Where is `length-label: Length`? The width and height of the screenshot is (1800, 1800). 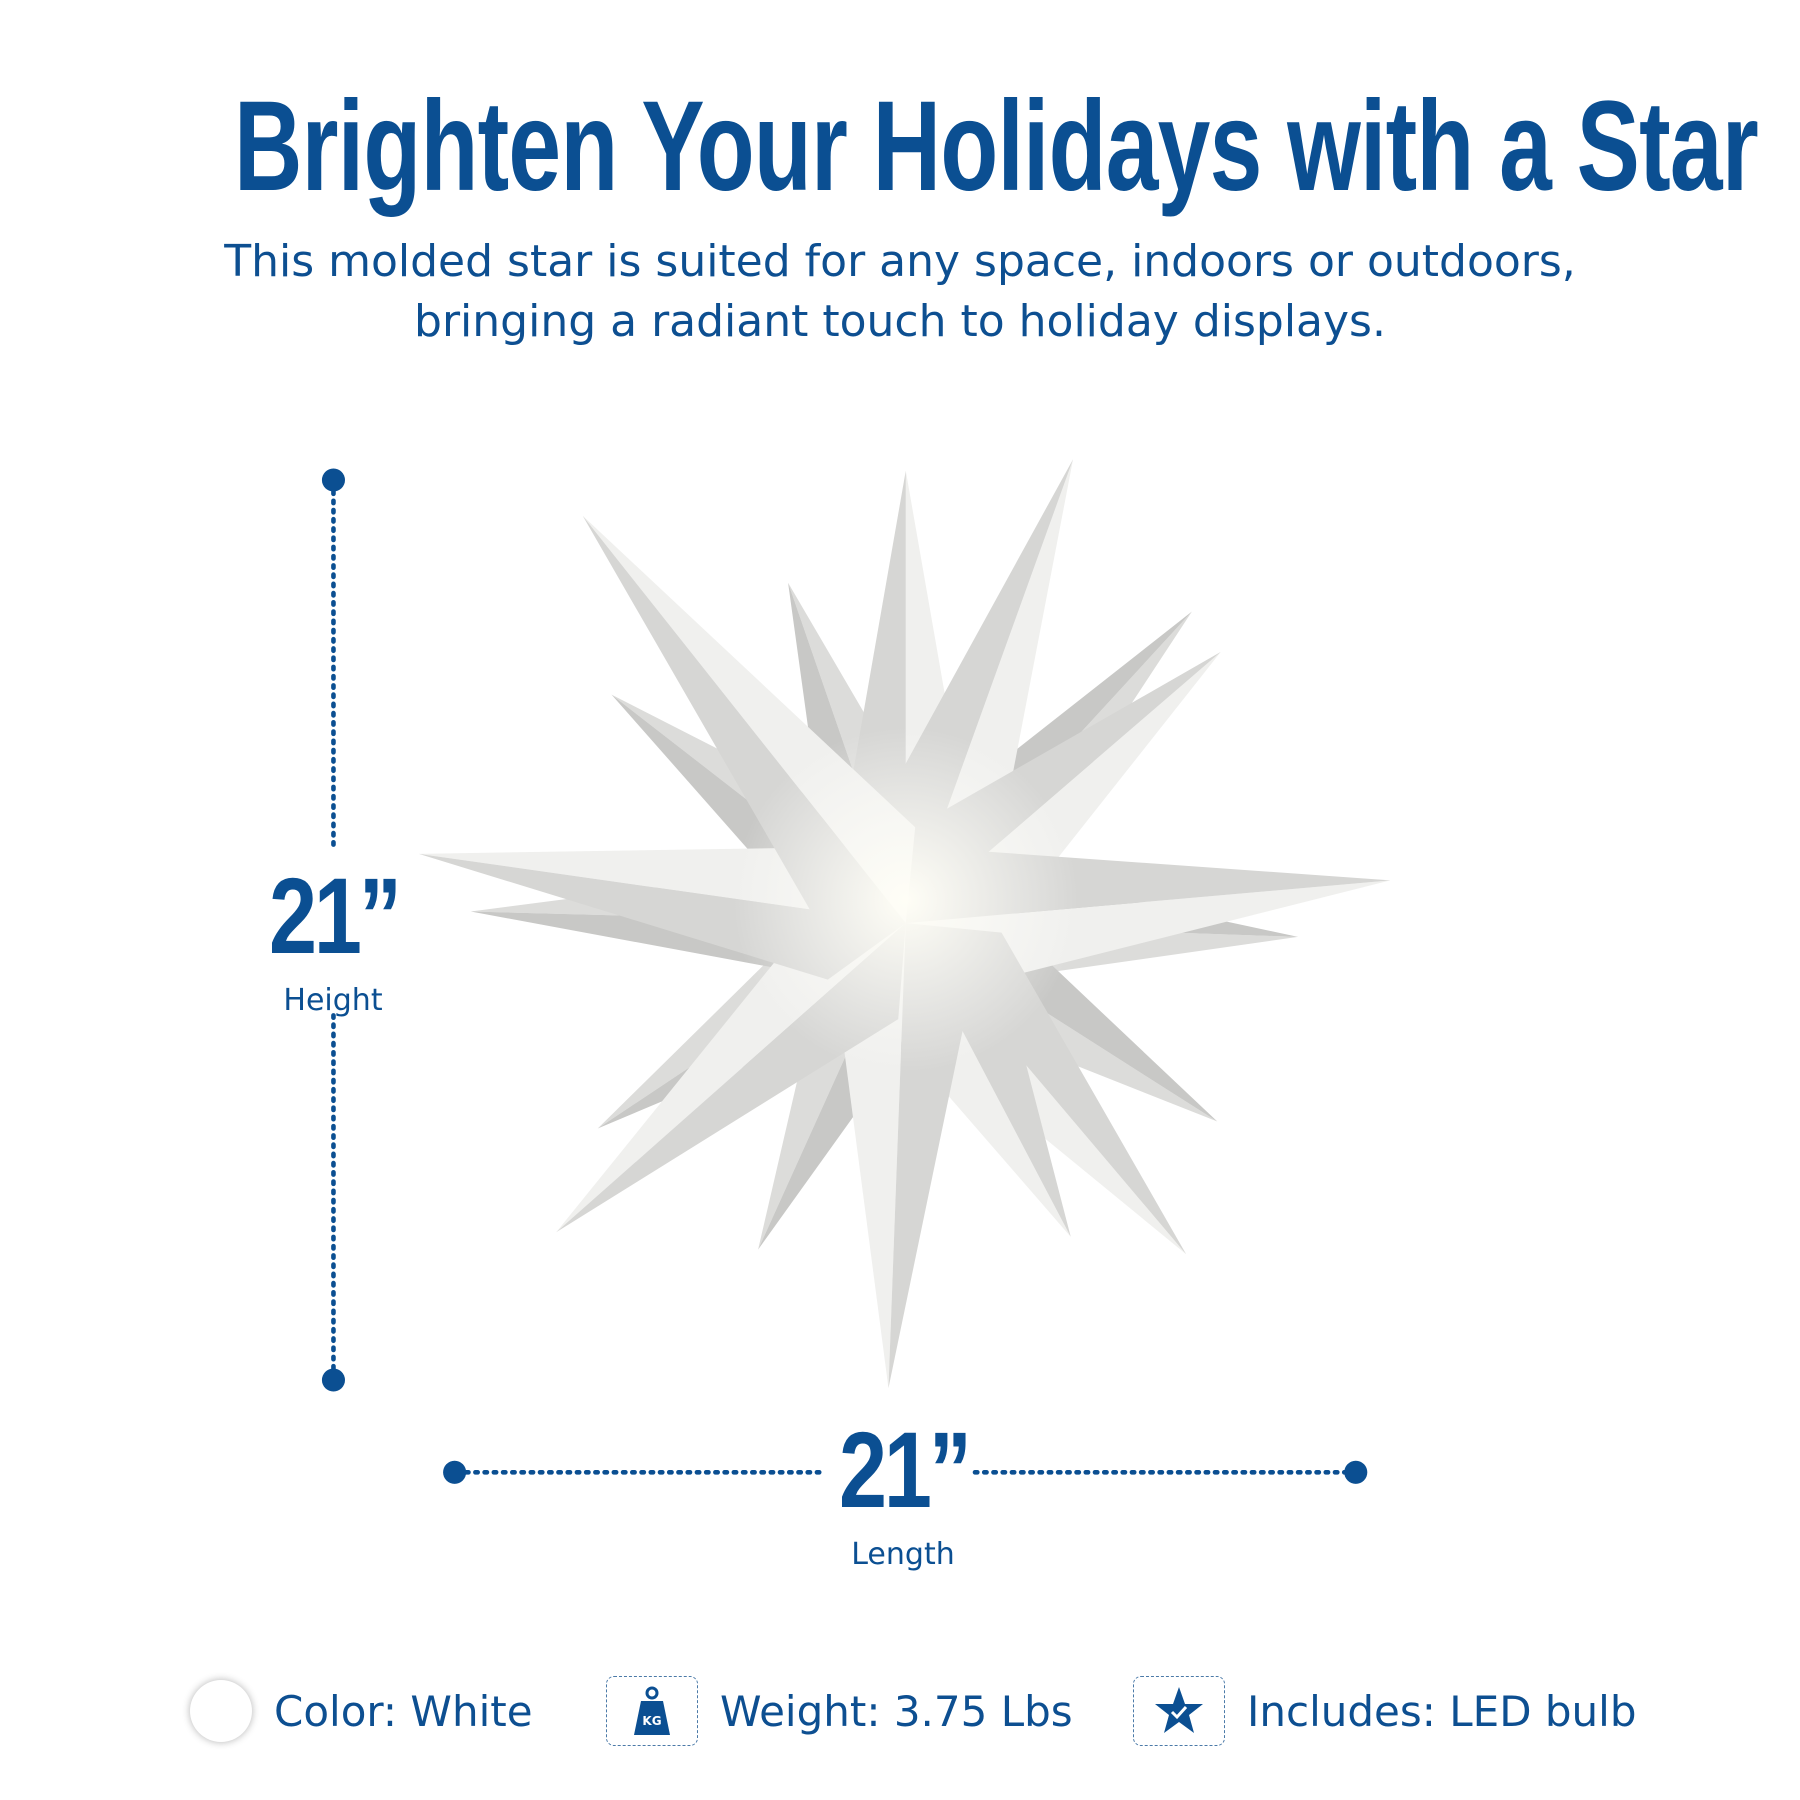
length-label: Length is located at coordinates (903, 1554).